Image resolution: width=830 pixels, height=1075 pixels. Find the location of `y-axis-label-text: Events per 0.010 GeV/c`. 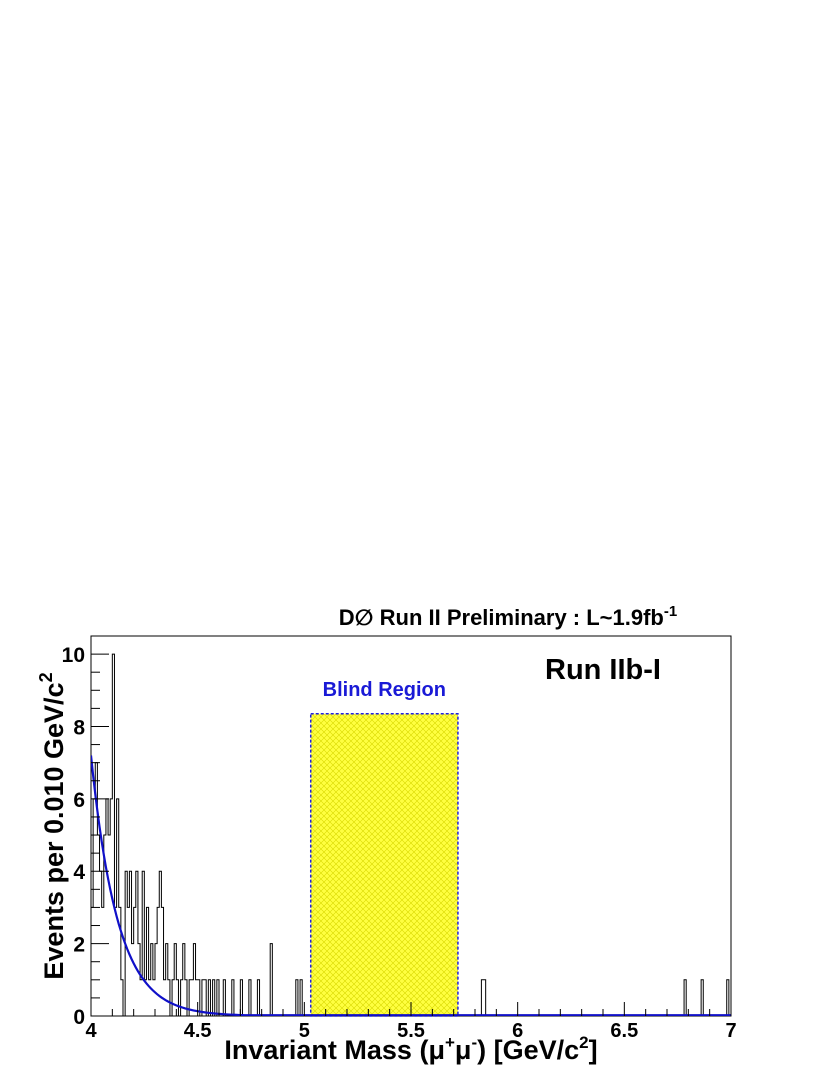

y-axis-label-text: Events per 0.010 GeV/c is located at coordinates (54, 830).